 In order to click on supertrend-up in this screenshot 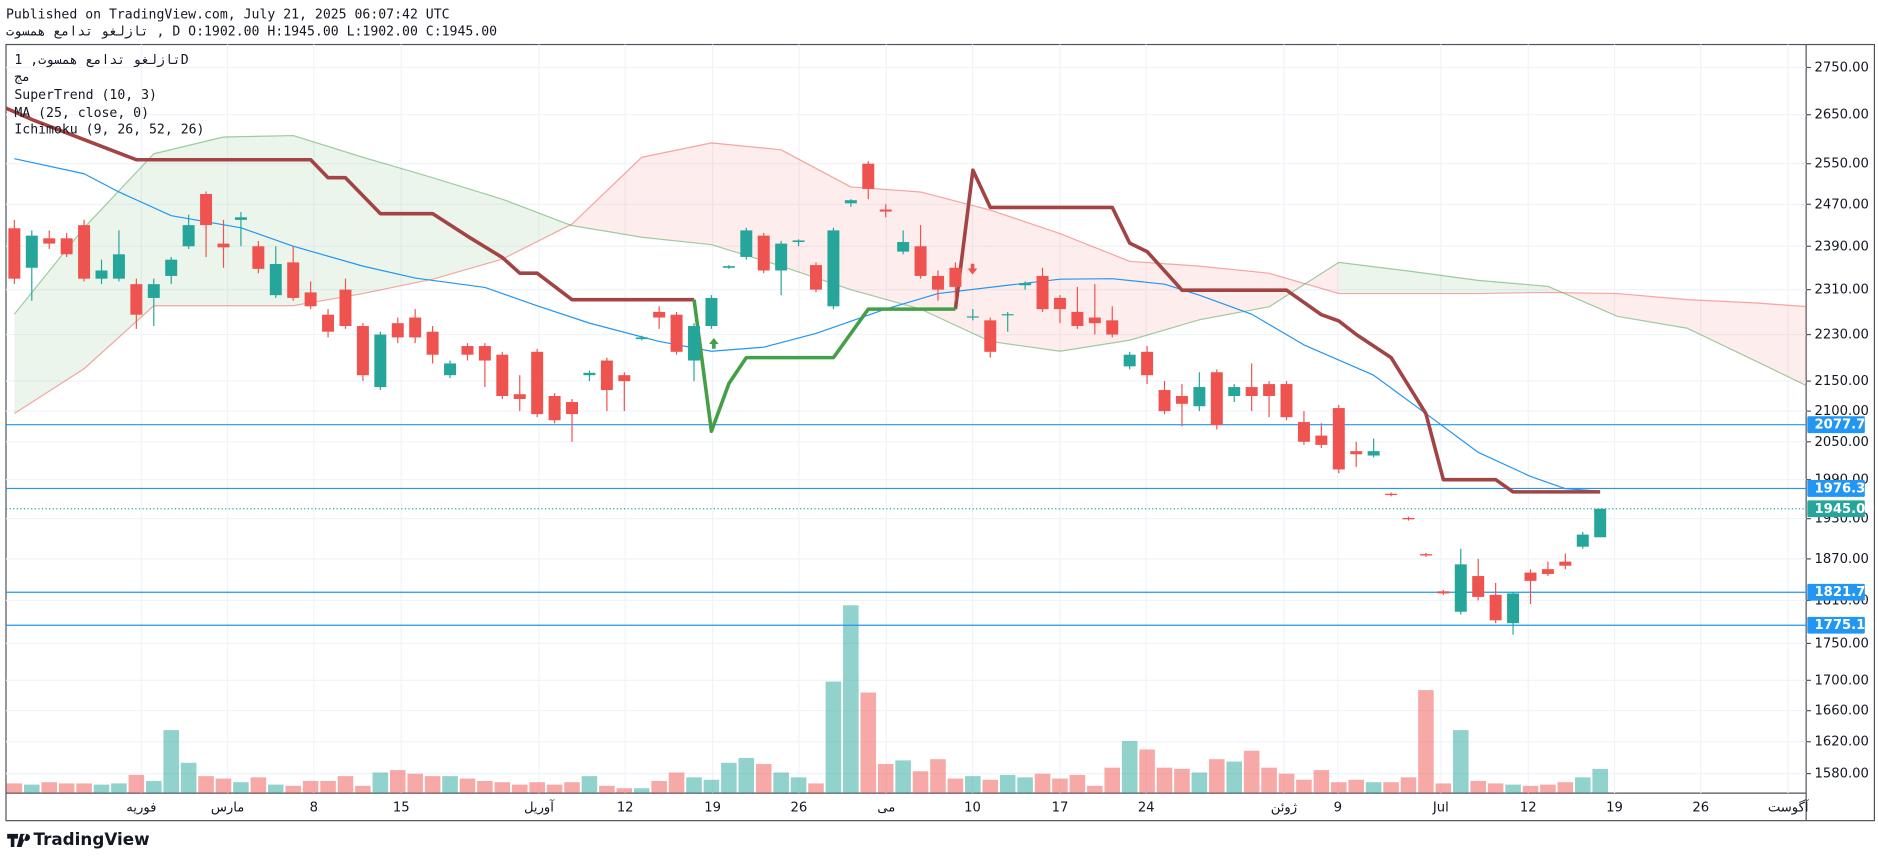, I will do `click(824, 366)`.